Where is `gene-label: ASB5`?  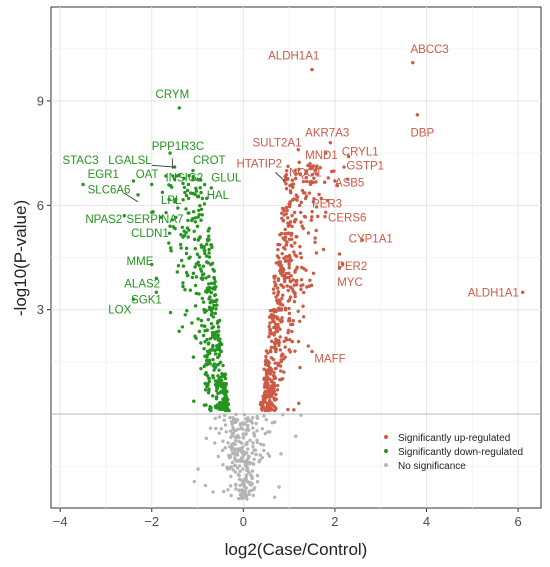
gene-label: ASB5 is located at coordinates (349, 184).